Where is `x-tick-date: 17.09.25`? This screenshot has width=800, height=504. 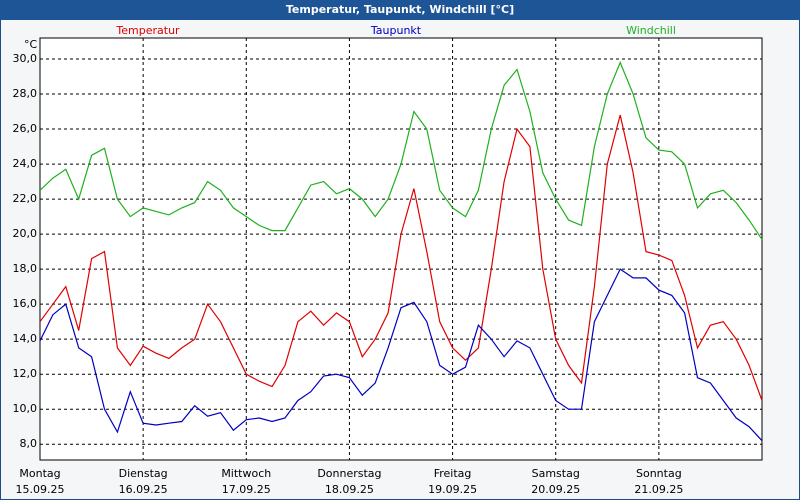 x-tick-date: 17.09.25 is located at coordinates (246, 489).